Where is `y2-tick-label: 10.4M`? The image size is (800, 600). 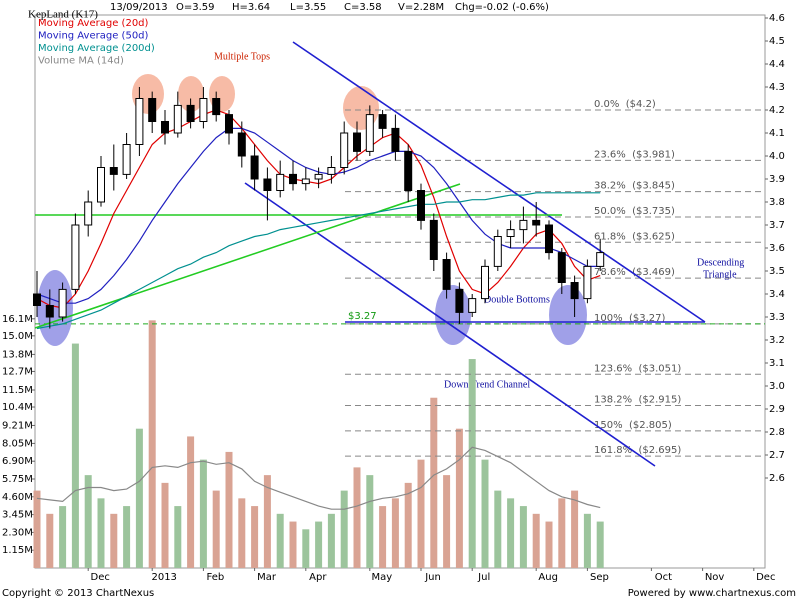
y2-tick-label: 10.4M is located at coordinates (17, 407).